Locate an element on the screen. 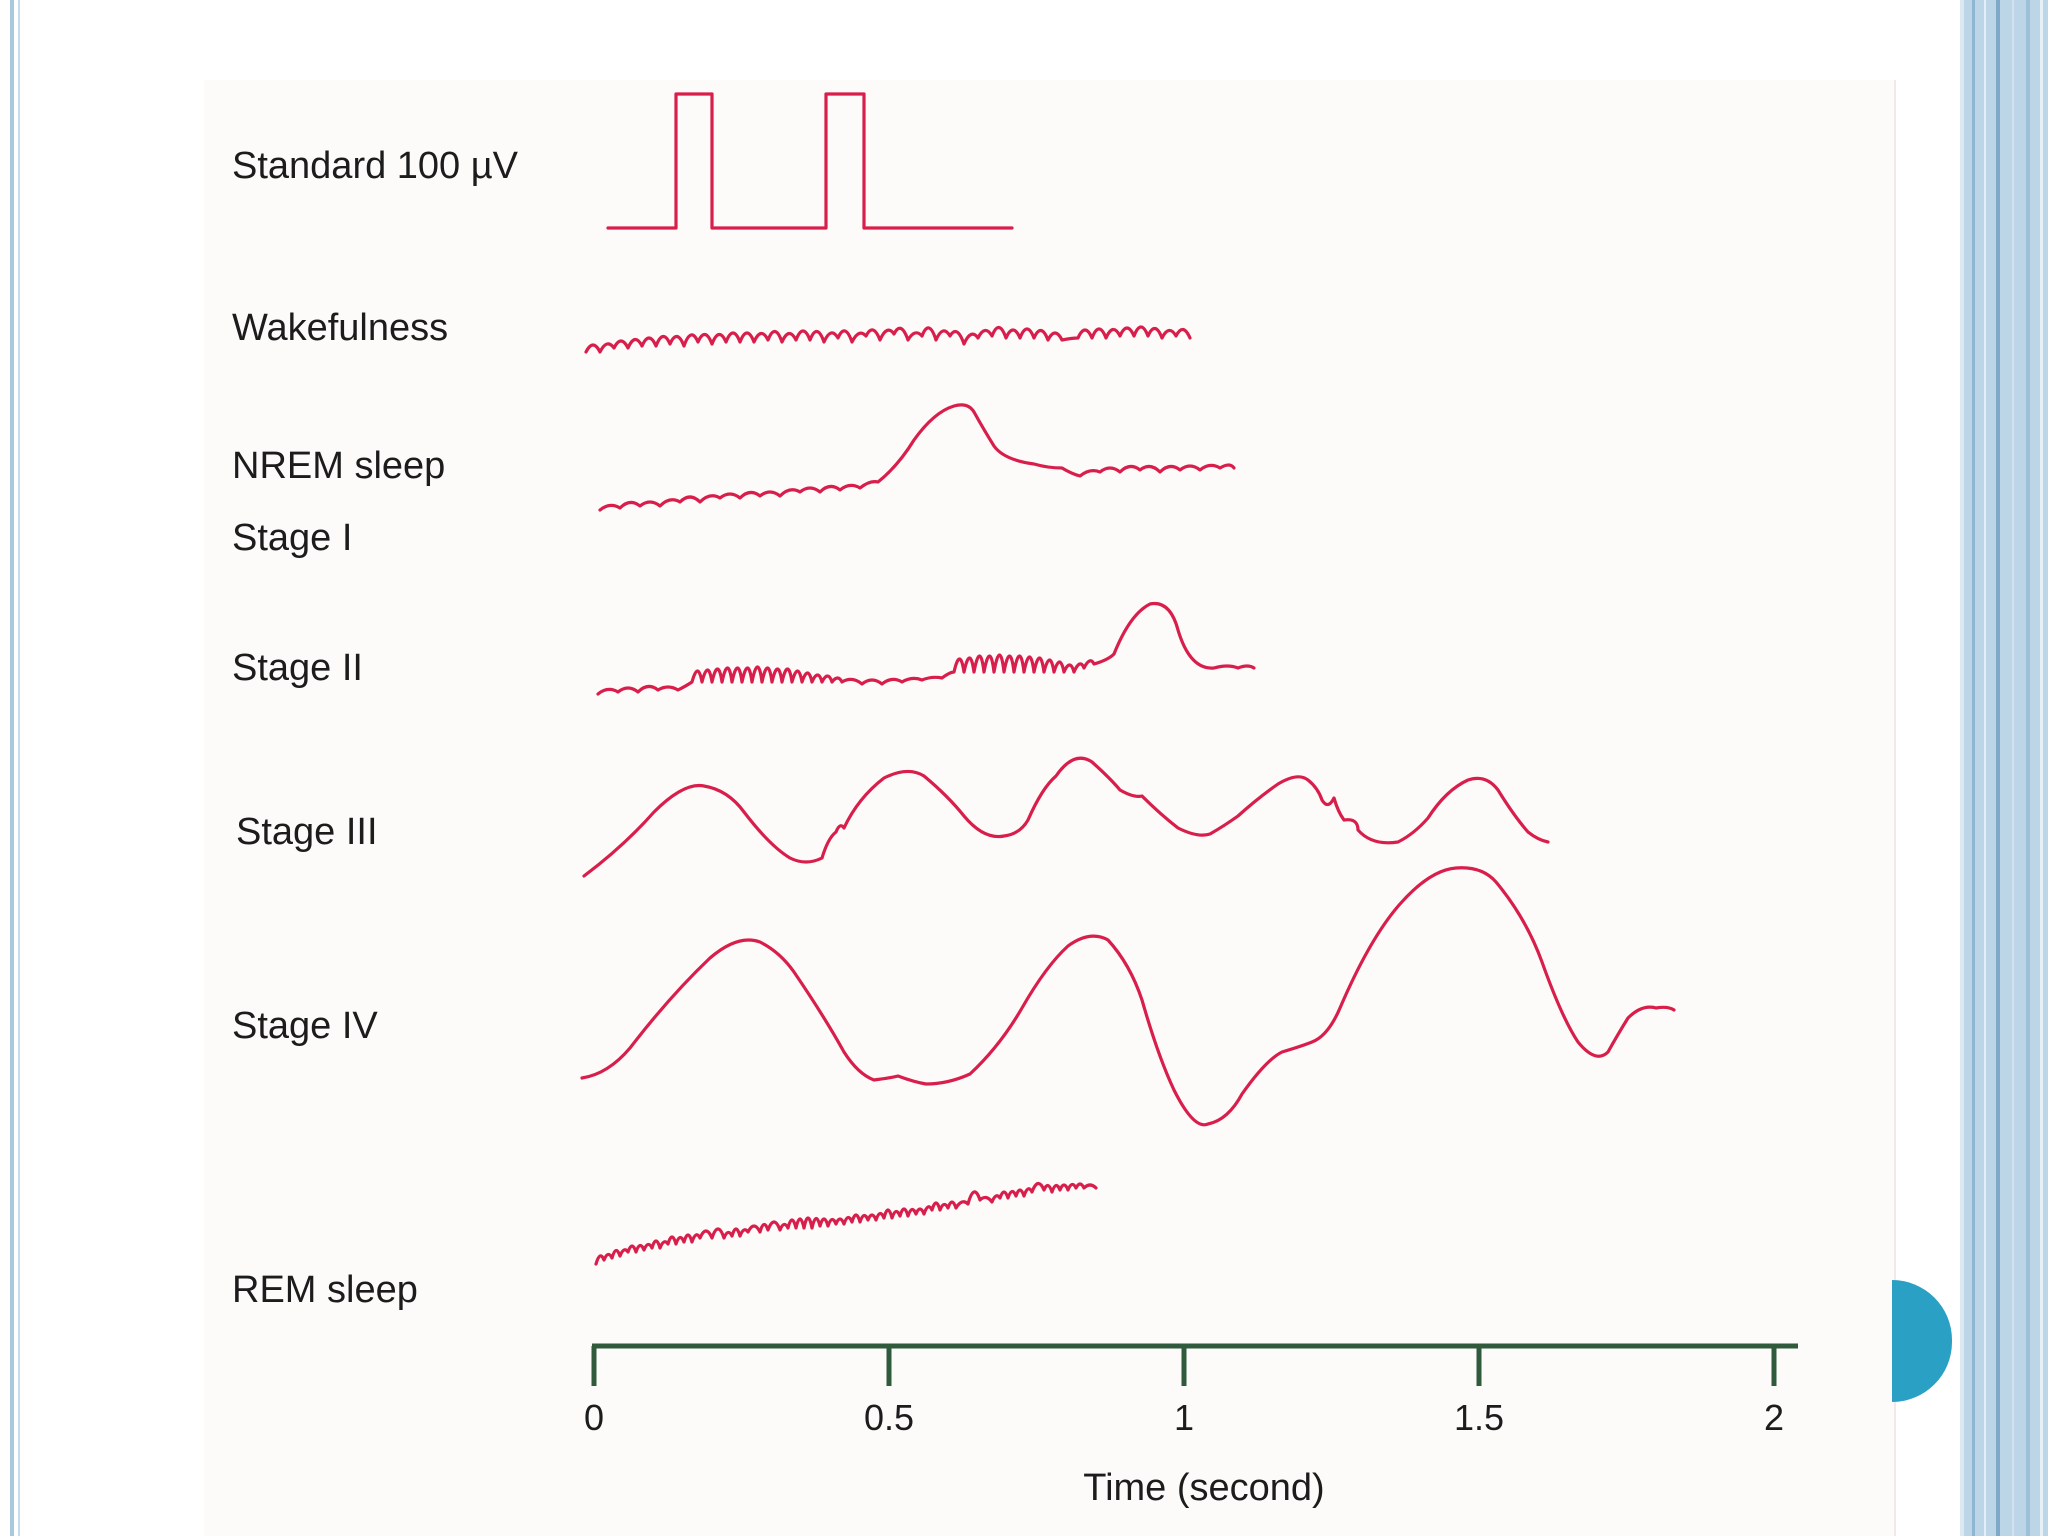 The height and width of the screenshot is (1536, 2048). time-axis-title: Time (second) is located at coordinates (1203, 1488).